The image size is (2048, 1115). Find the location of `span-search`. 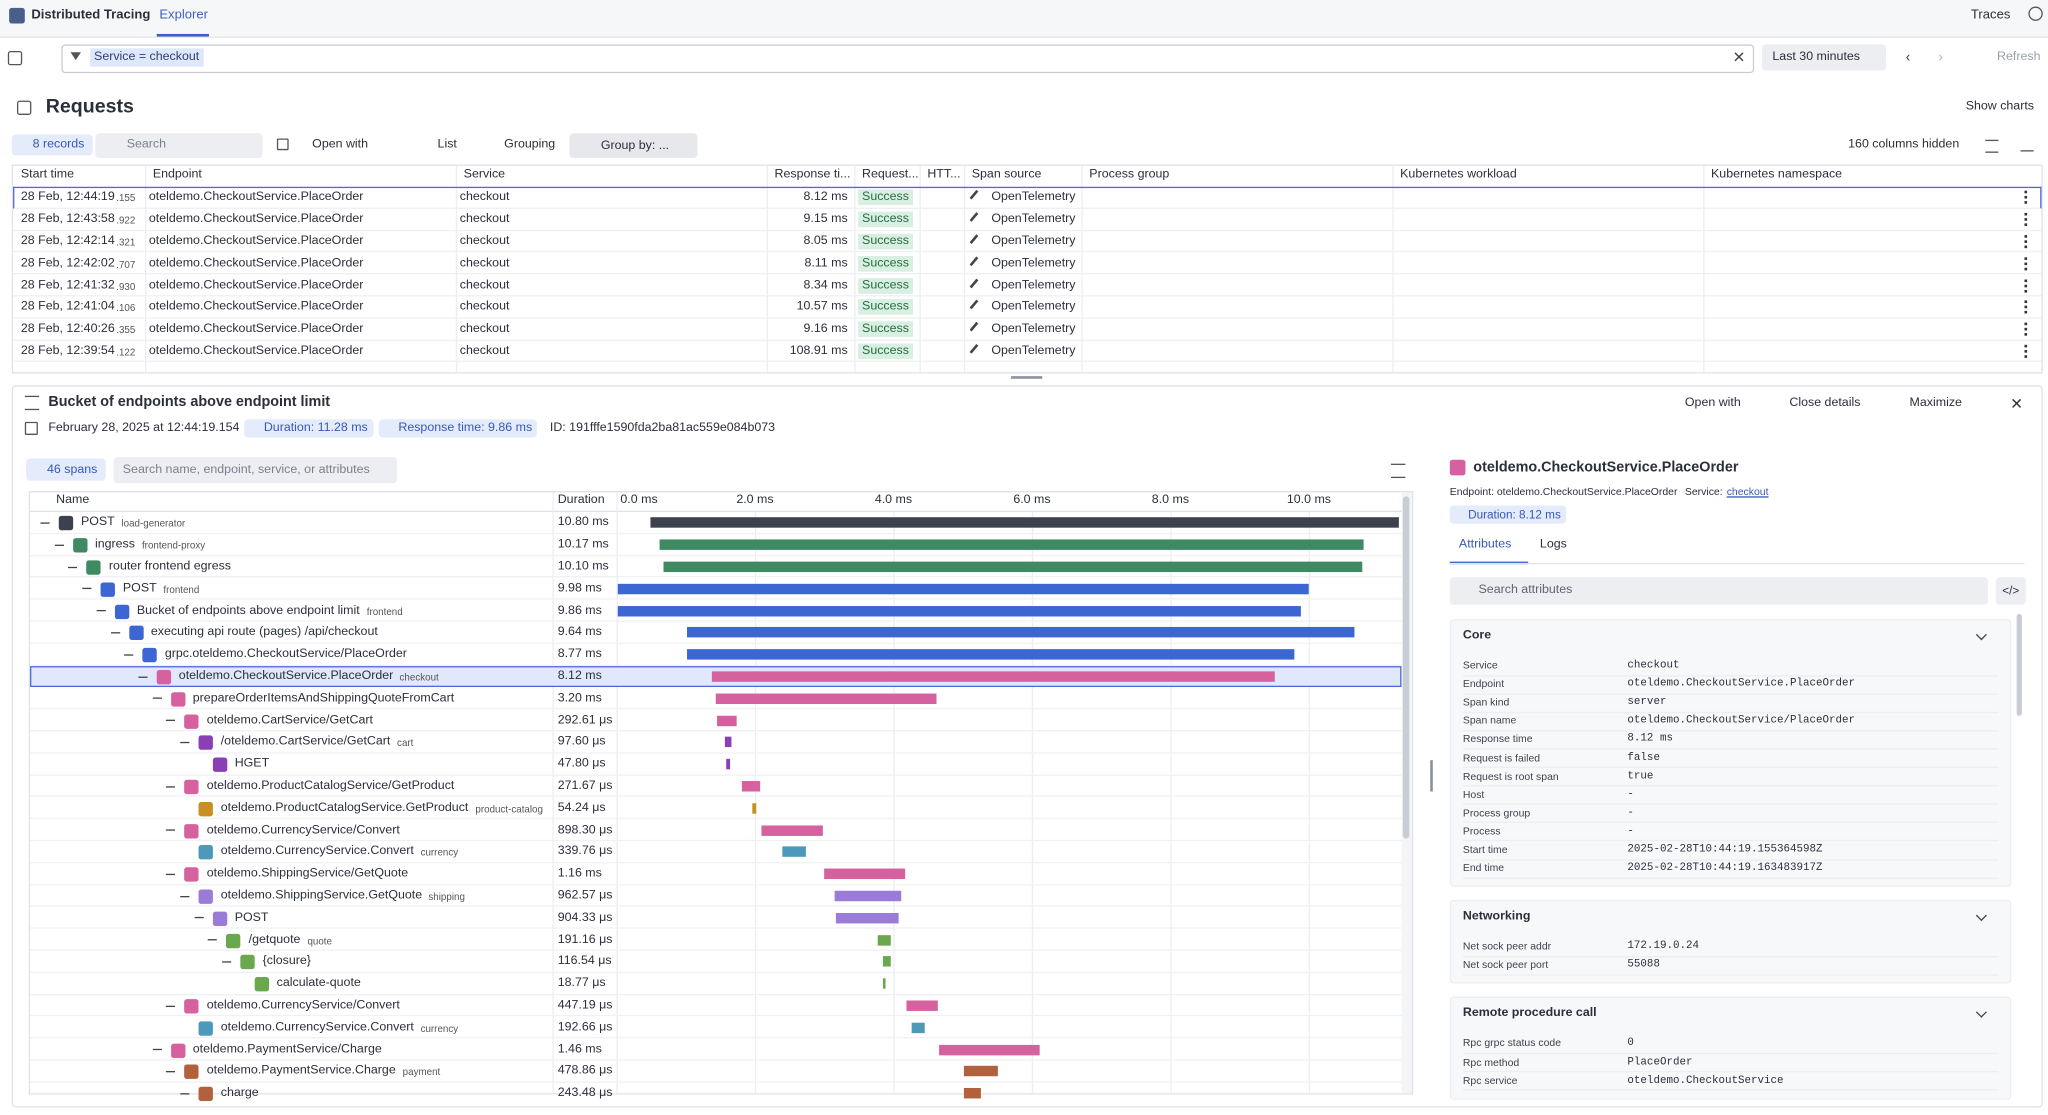

span-search is located at coordinates (255, 470).